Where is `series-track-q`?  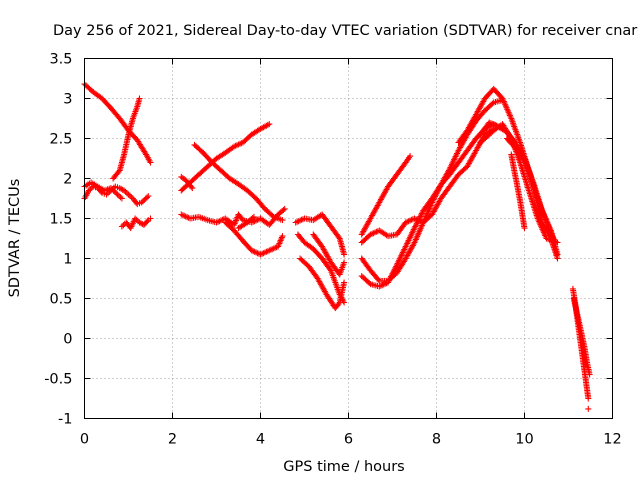 series-track-q is located at coordinates (432, 190).